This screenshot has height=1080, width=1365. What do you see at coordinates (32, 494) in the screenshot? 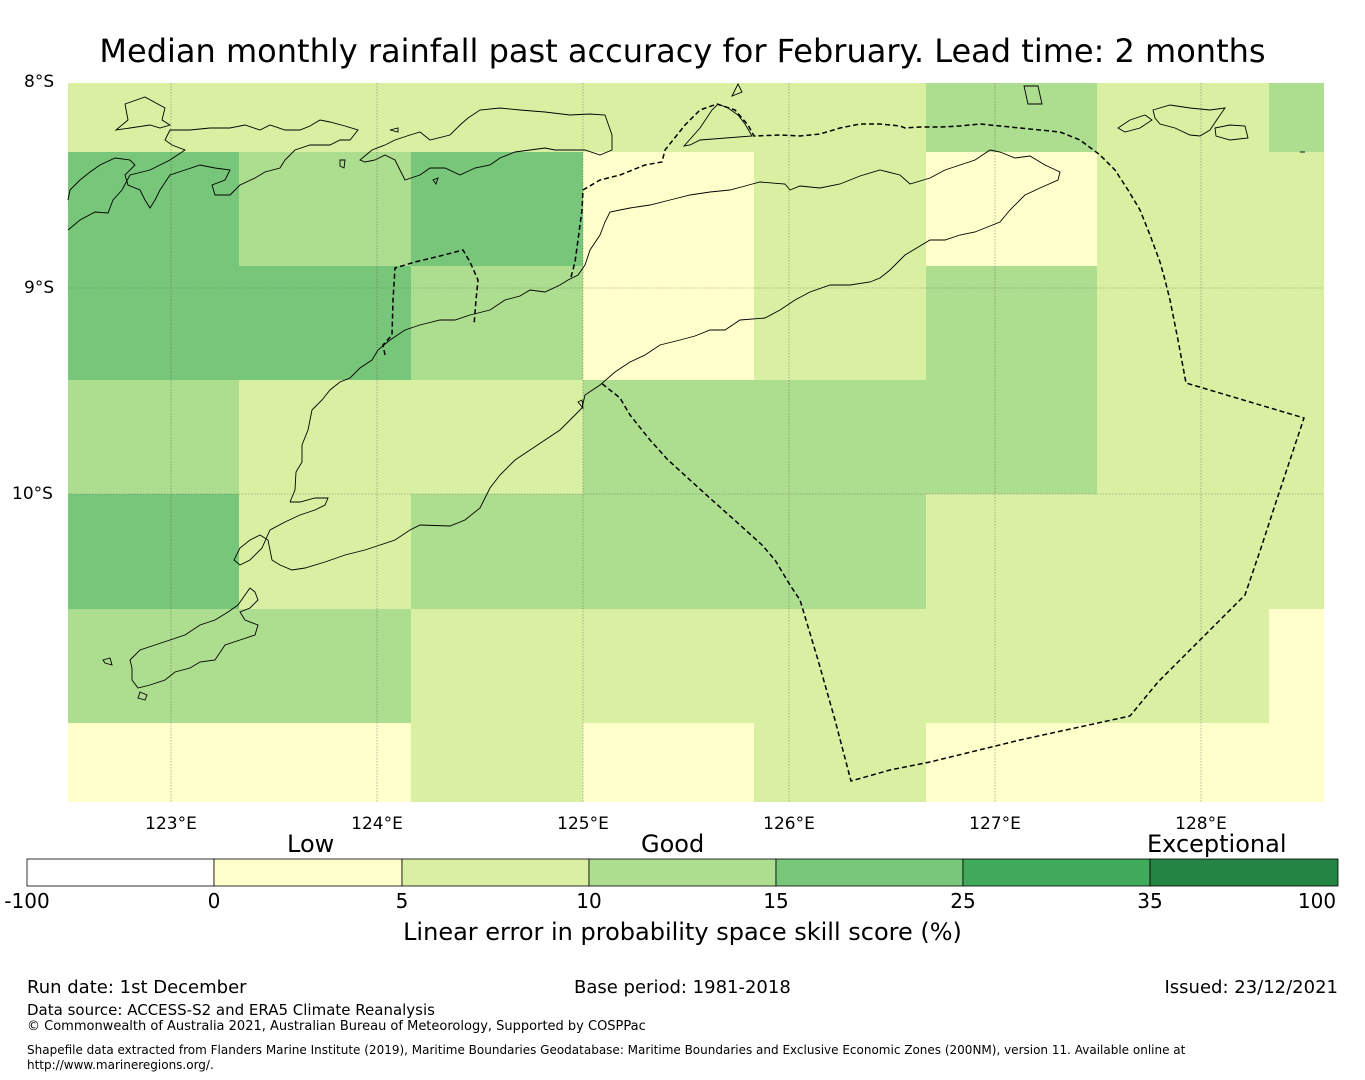
I see `lat-label-10s: 10°S` at bounding box center [32, 494].